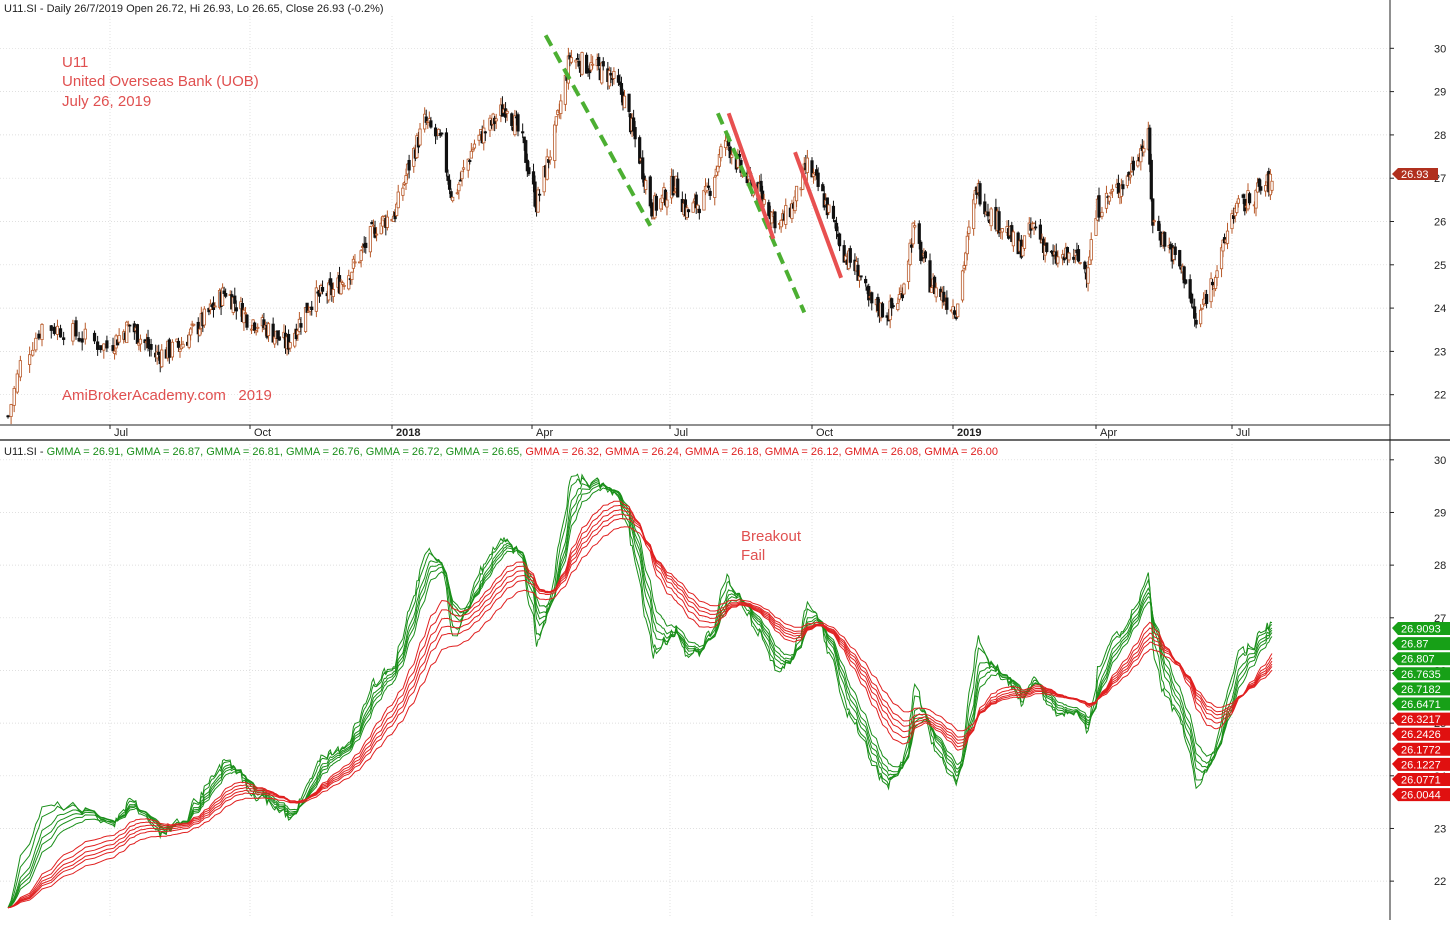 This screenshot has height=925, width=1450. Describe the element at coordinates (1421, 781) in the screenshot. I see `gmma-value-text: 26.0771` at that location.